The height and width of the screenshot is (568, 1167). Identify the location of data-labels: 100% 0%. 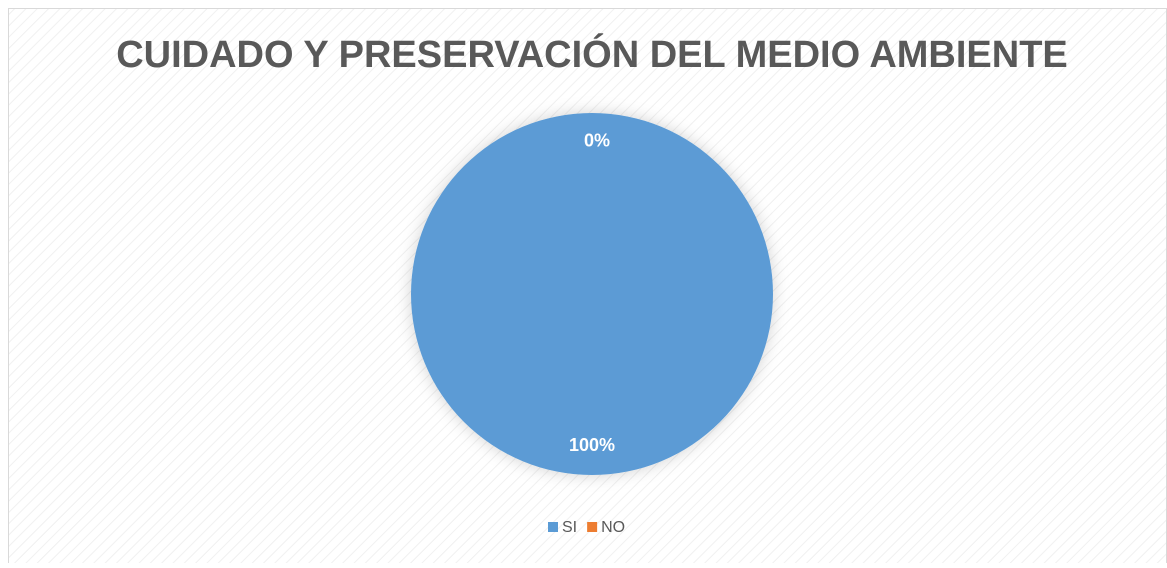
(592, 293).